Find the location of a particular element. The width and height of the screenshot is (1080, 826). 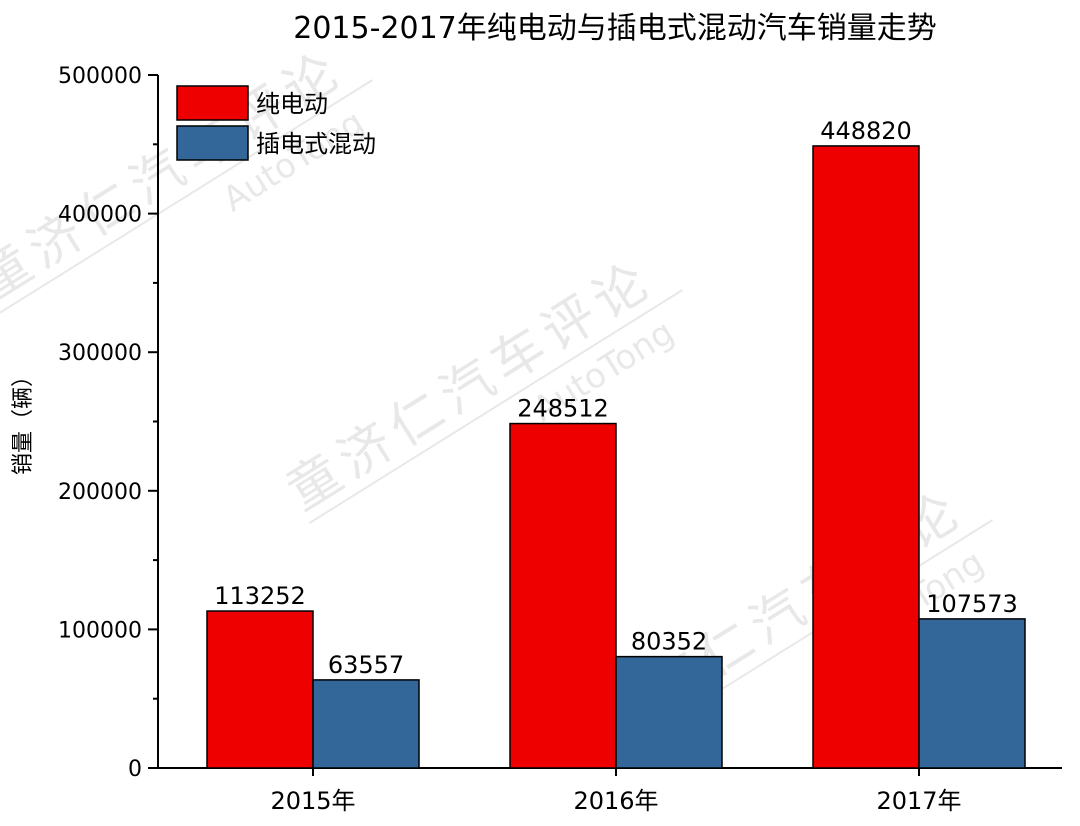

data-label: 63557 is located at coordinates (366, 665).